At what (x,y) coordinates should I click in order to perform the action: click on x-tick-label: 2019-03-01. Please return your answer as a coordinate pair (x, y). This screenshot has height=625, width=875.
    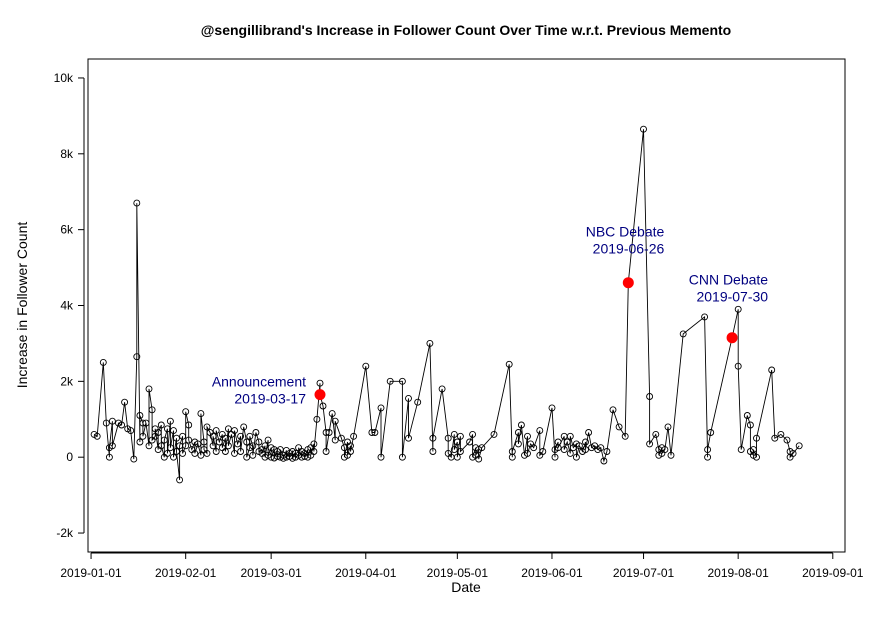
    Looking at the image, I should click on (271, 573).